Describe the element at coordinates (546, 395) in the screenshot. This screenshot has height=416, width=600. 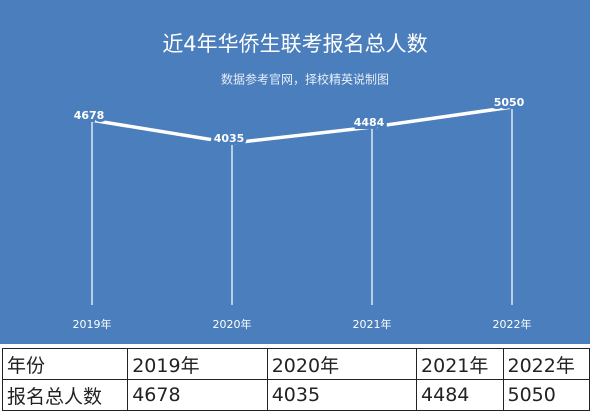
I see `table-cell: 5050` at that location.